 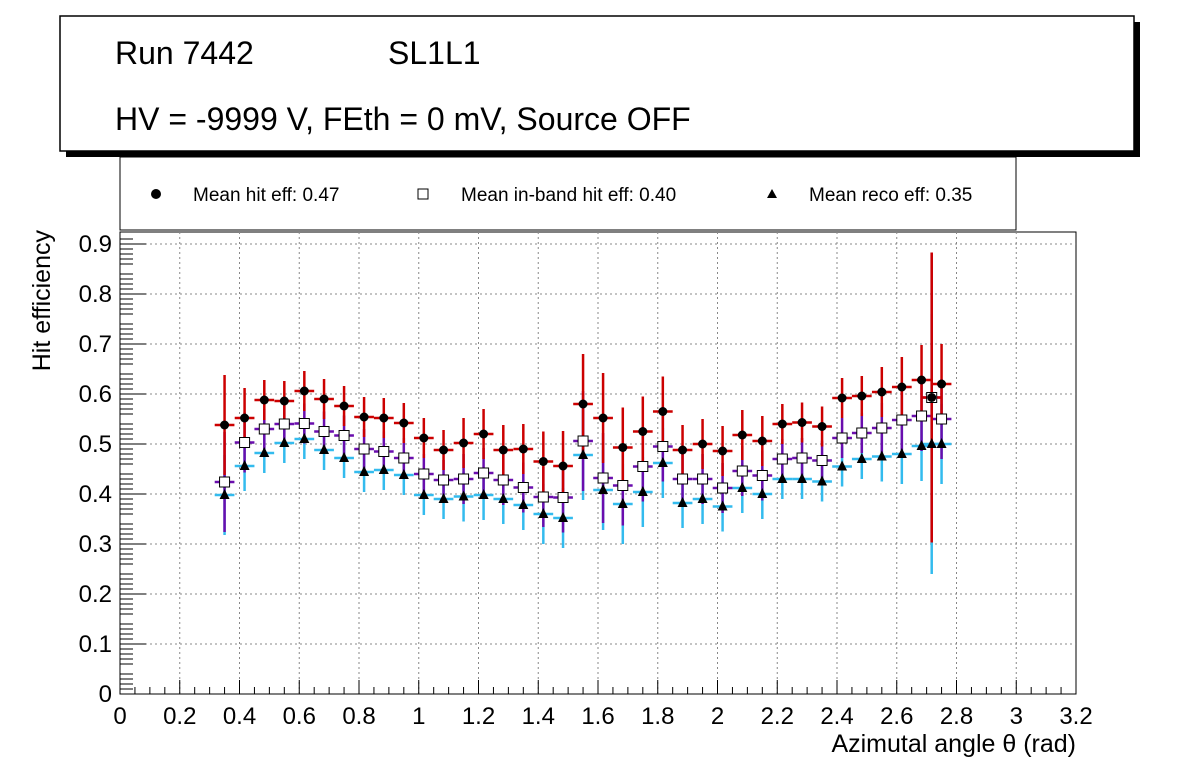 I want to click on inband-series-markers, so click(x=583, y=447).